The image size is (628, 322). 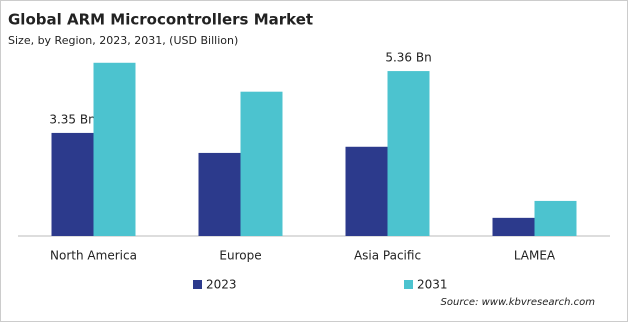 I want to click on x-tick-label: LAMEA, so click(x=535, y=256).